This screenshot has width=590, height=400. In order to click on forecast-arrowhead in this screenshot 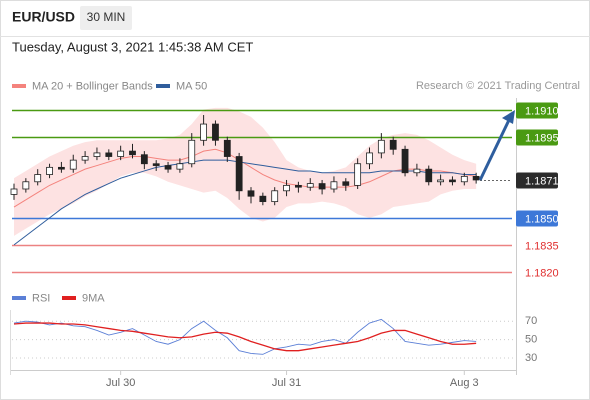, I will do `click(508, 117)`.